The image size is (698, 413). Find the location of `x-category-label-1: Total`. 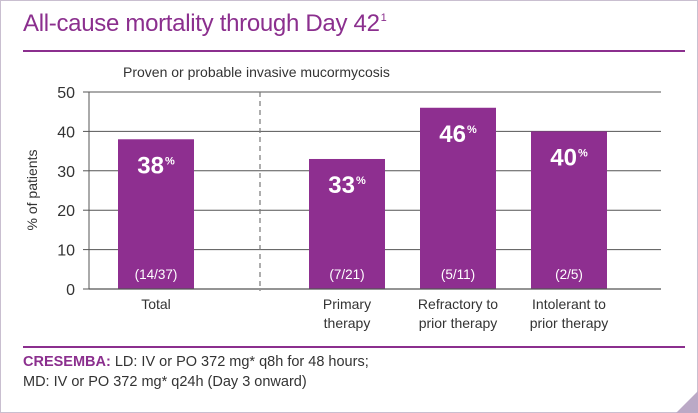

x-category-label-1: Total is located at coordinates (156, 304).